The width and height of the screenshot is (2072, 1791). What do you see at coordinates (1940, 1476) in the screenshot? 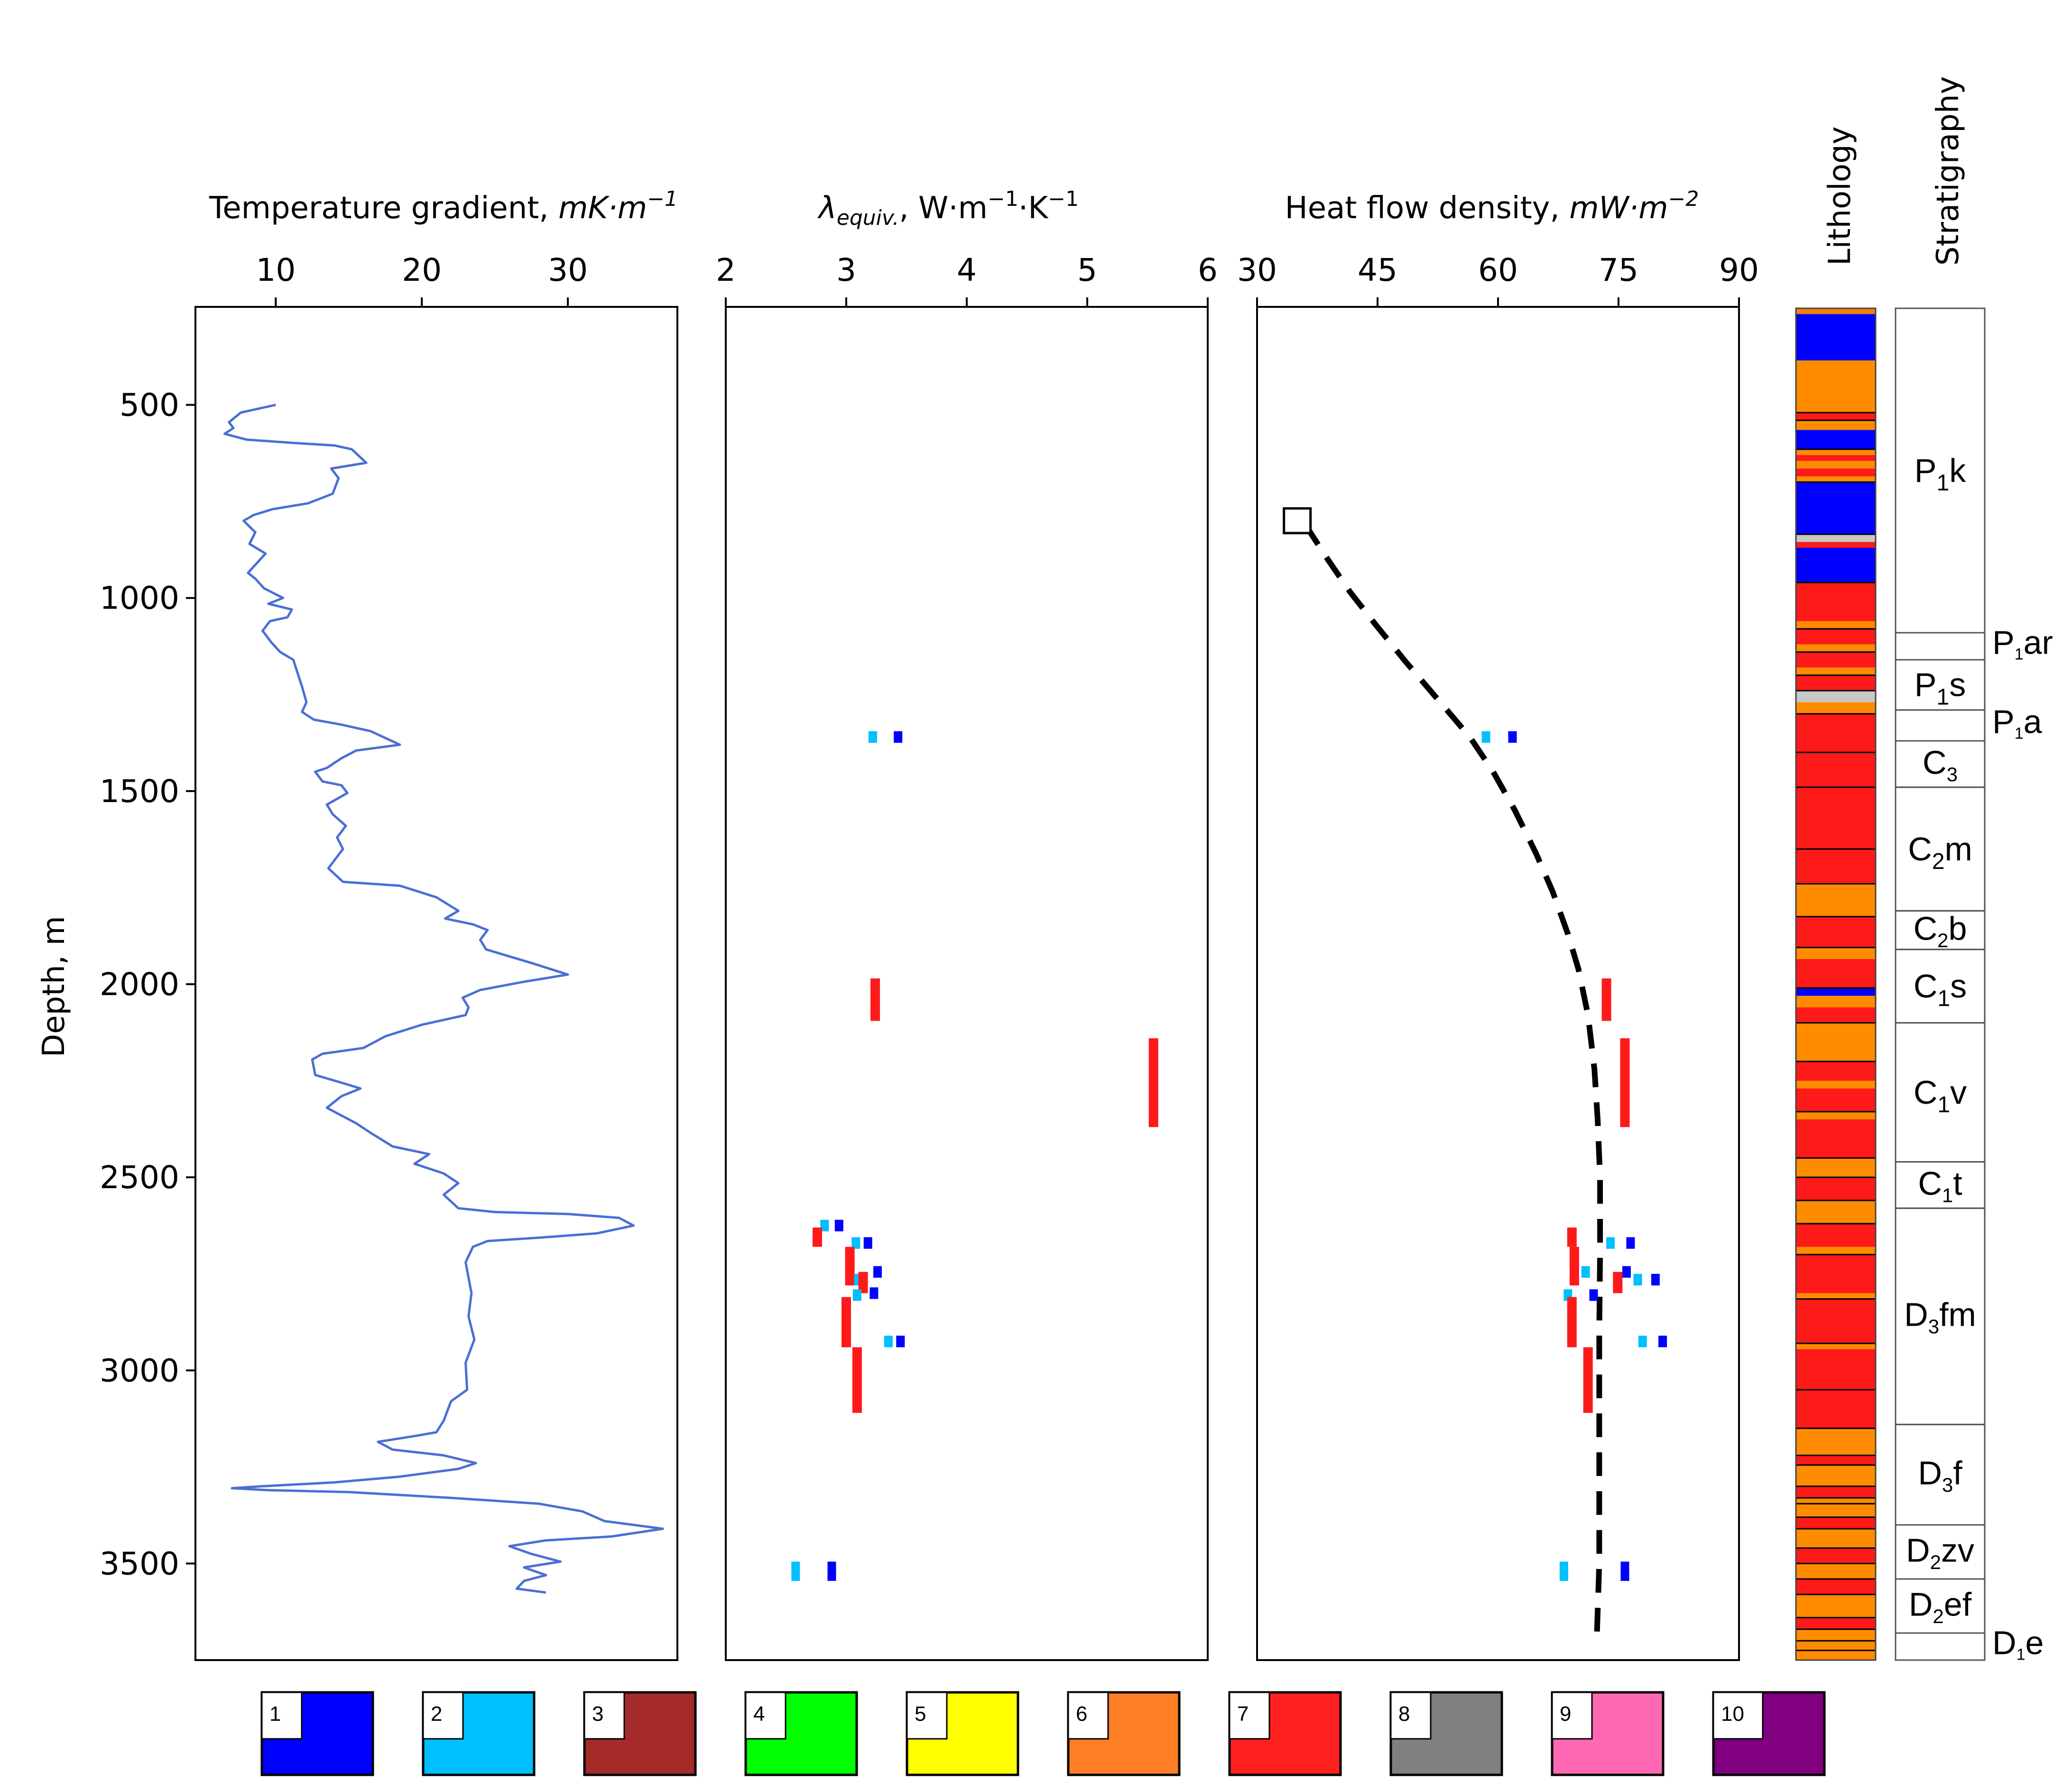
I see `stratigraphy-unit-label: D3f` at bounding box center [1940, 1476].